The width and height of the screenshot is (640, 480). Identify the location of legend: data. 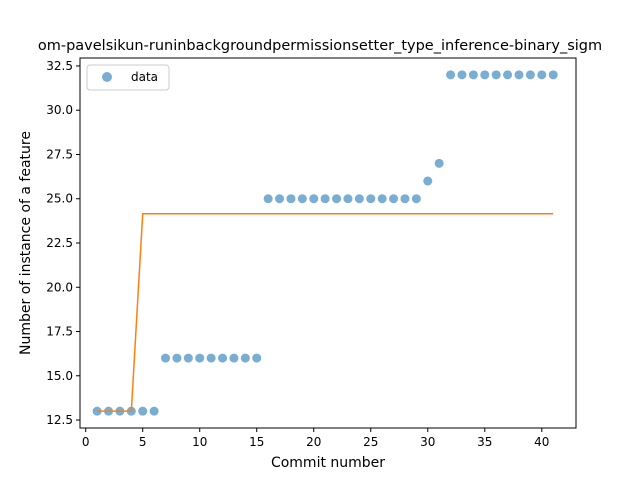
(128, 77).